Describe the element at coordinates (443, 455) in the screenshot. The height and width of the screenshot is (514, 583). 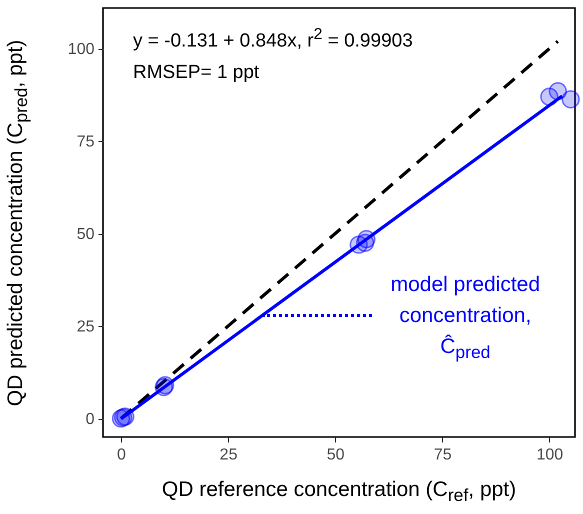
I see `x-tick-label: 75` at that location.